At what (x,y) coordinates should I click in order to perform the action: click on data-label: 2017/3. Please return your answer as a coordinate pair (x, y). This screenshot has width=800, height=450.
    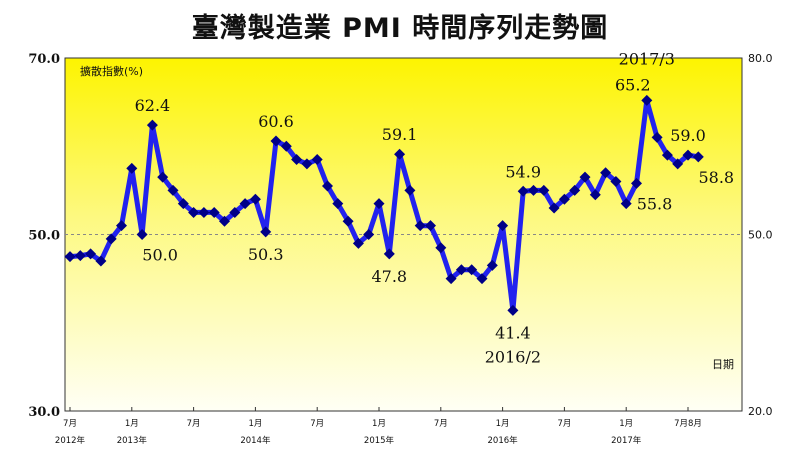
    Looking at the image, I should click on (647, 58).